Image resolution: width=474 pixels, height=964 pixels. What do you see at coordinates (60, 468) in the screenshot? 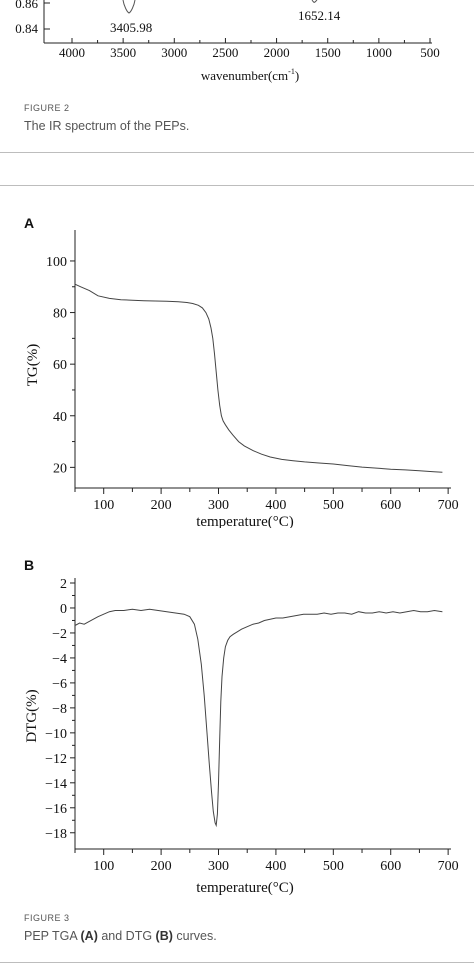
I see `tga-ytick-label: 20` at bounding box center [60, 468].